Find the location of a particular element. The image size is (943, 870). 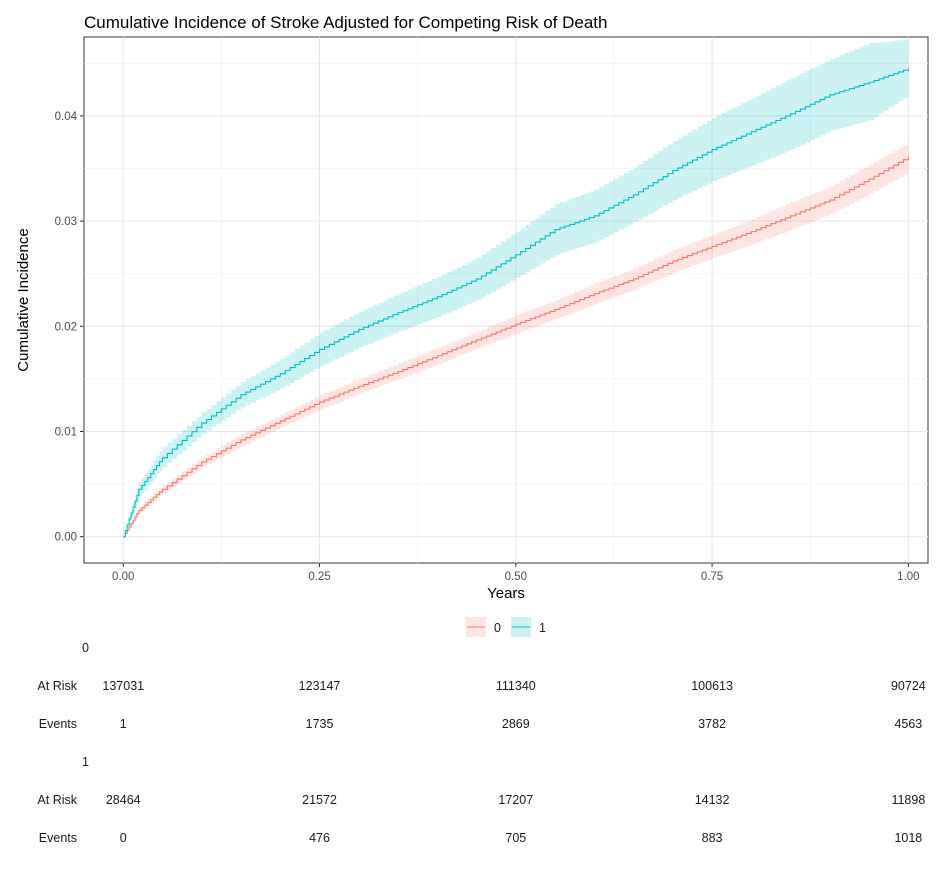

y-axis-ticks: 0.00 0.01 0.02 0.03 0.04 is located at coordinates (69, 327).